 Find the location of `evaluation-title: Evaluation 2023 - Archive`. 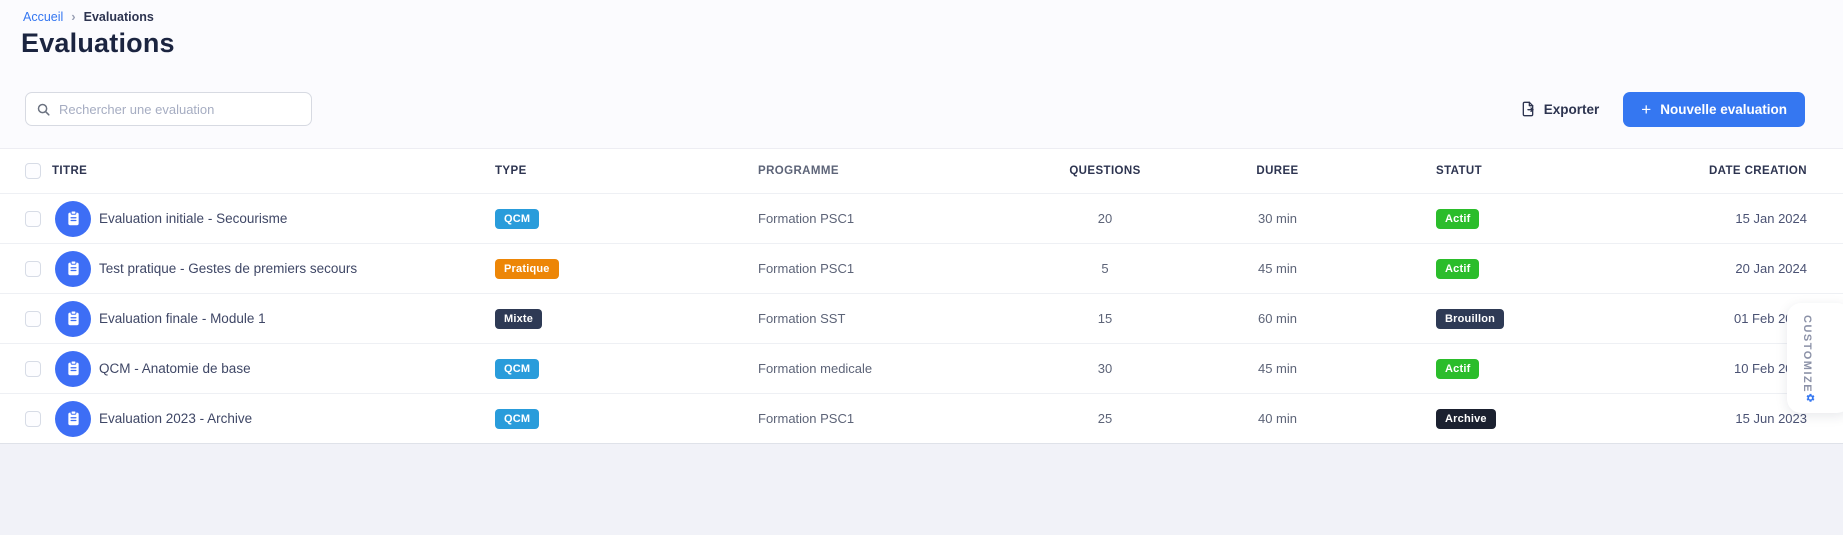

evaluation-title: Evaluation 2023 - Archive is located at coordinates (176, 418).